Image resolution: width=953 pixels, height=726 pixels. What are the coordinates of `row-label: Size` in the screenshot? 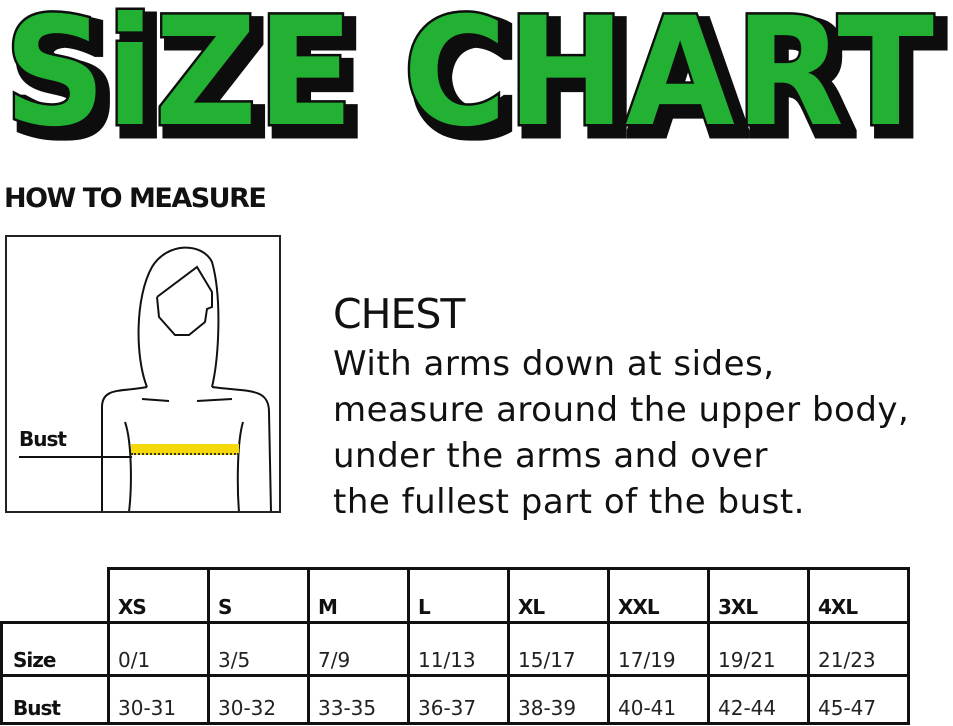 It's located at (55, 649).